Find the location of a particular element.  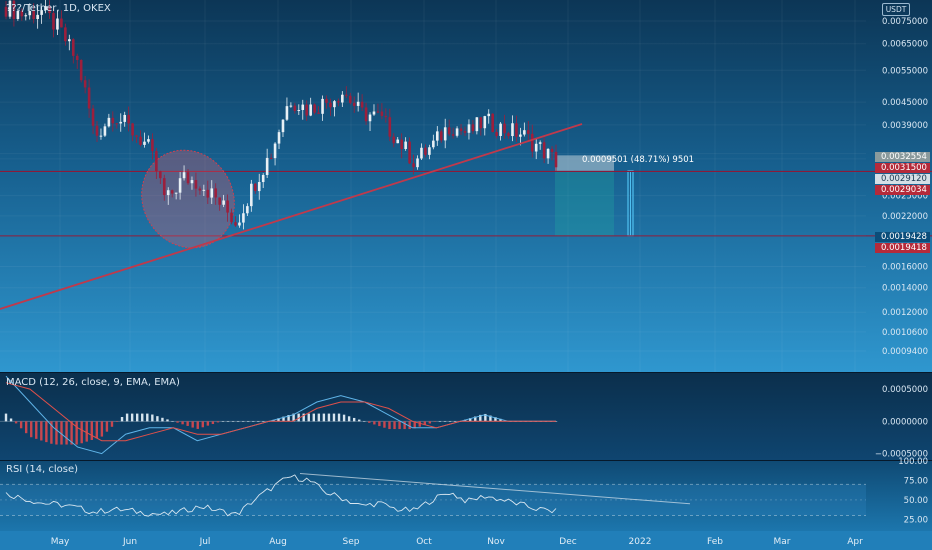

price-badge: 0.0031500 is located at coordinates (902, 168).